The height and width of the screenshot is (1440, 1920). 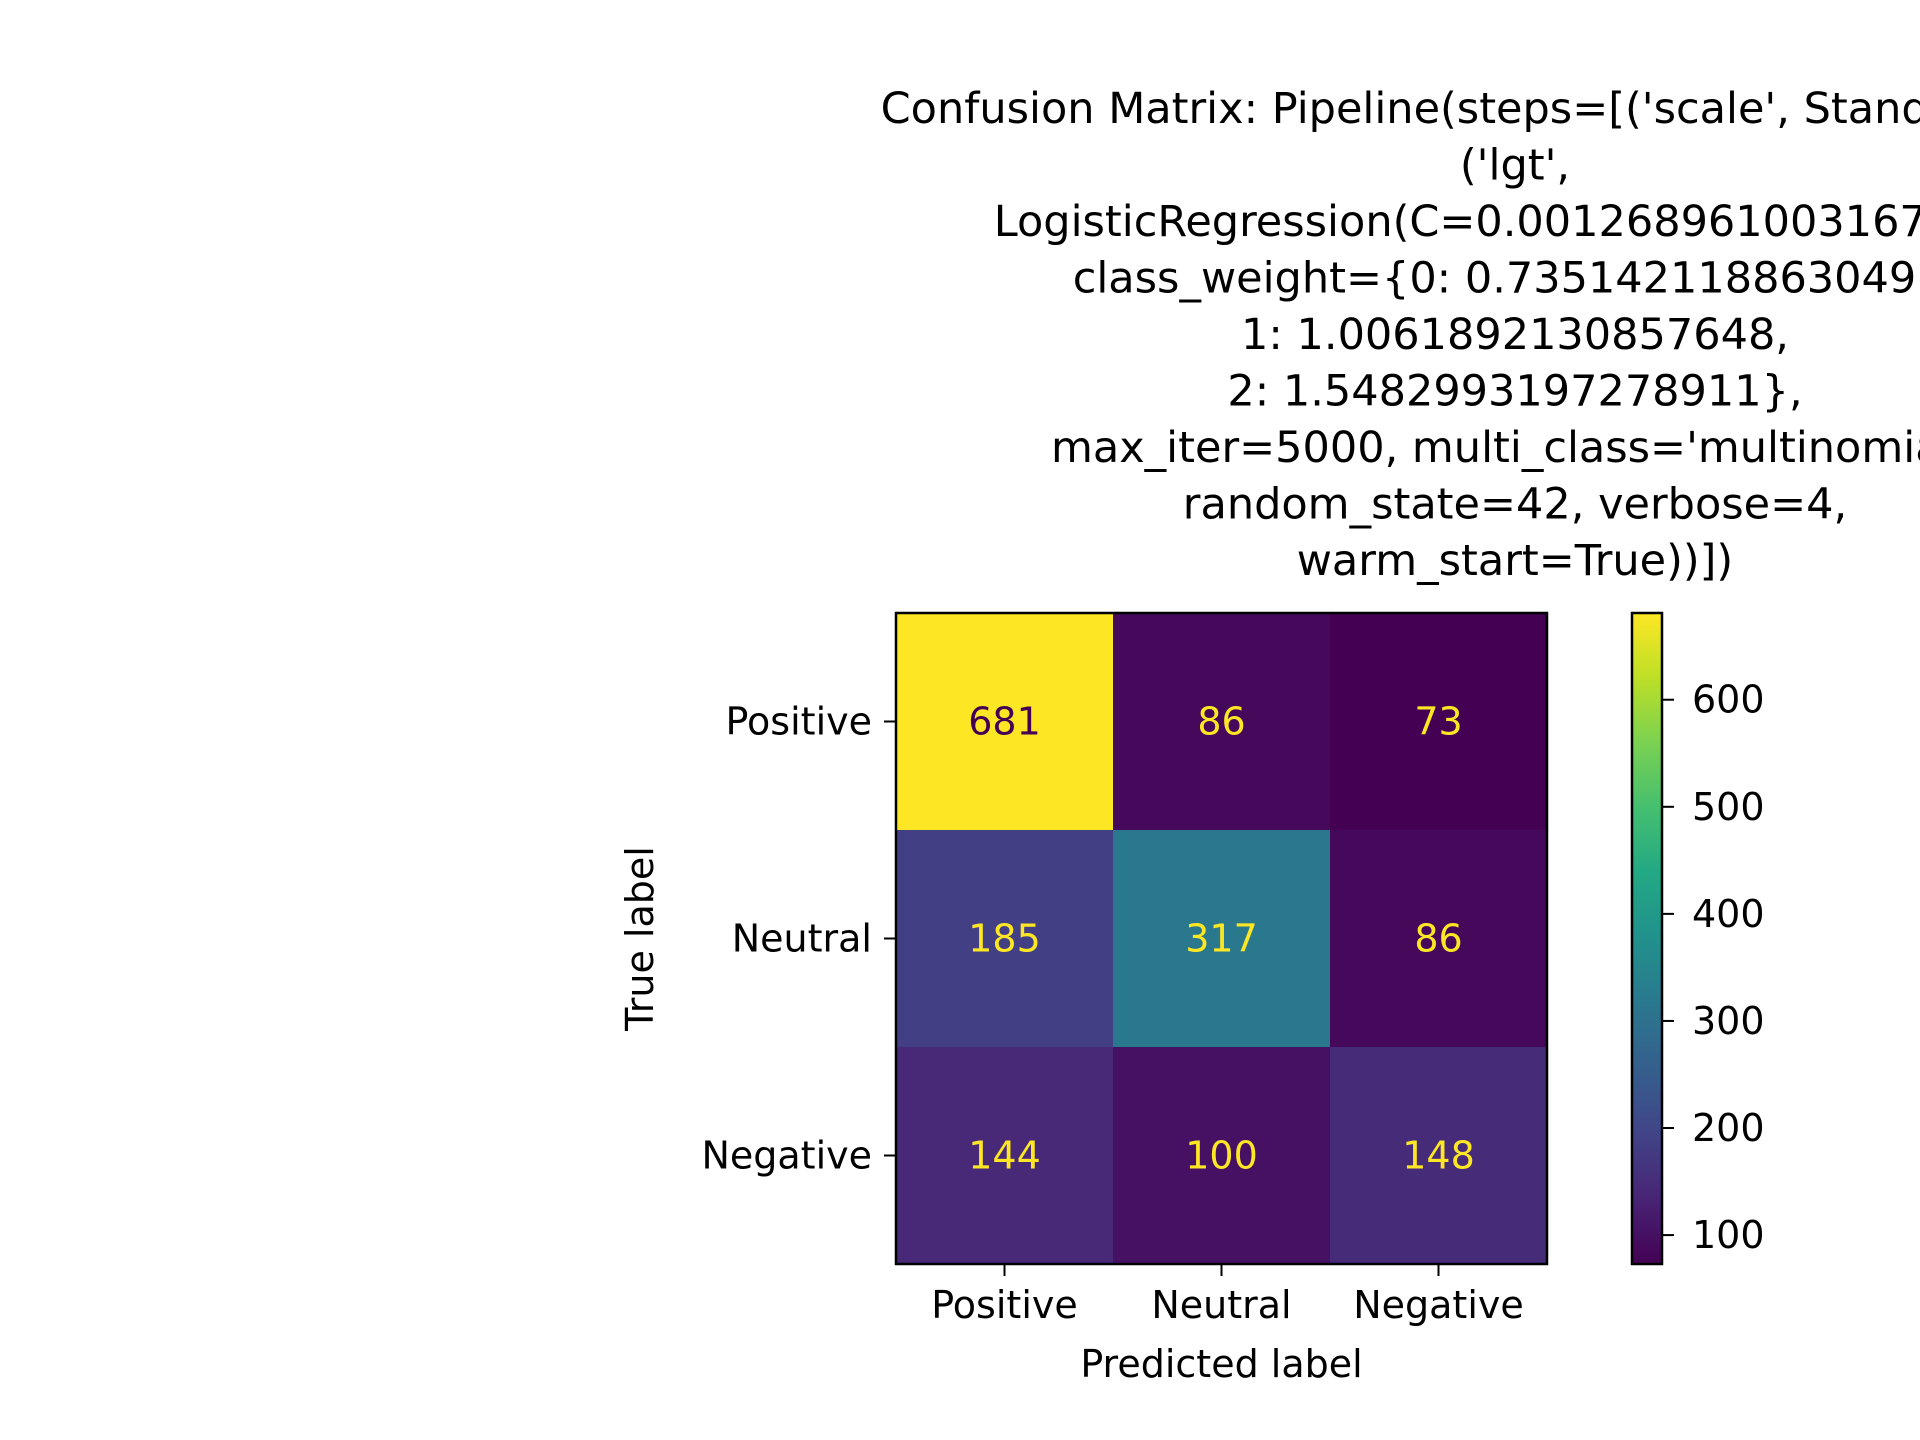 I want to click on cell-value-label: 681, so click(x=1004, y=722).